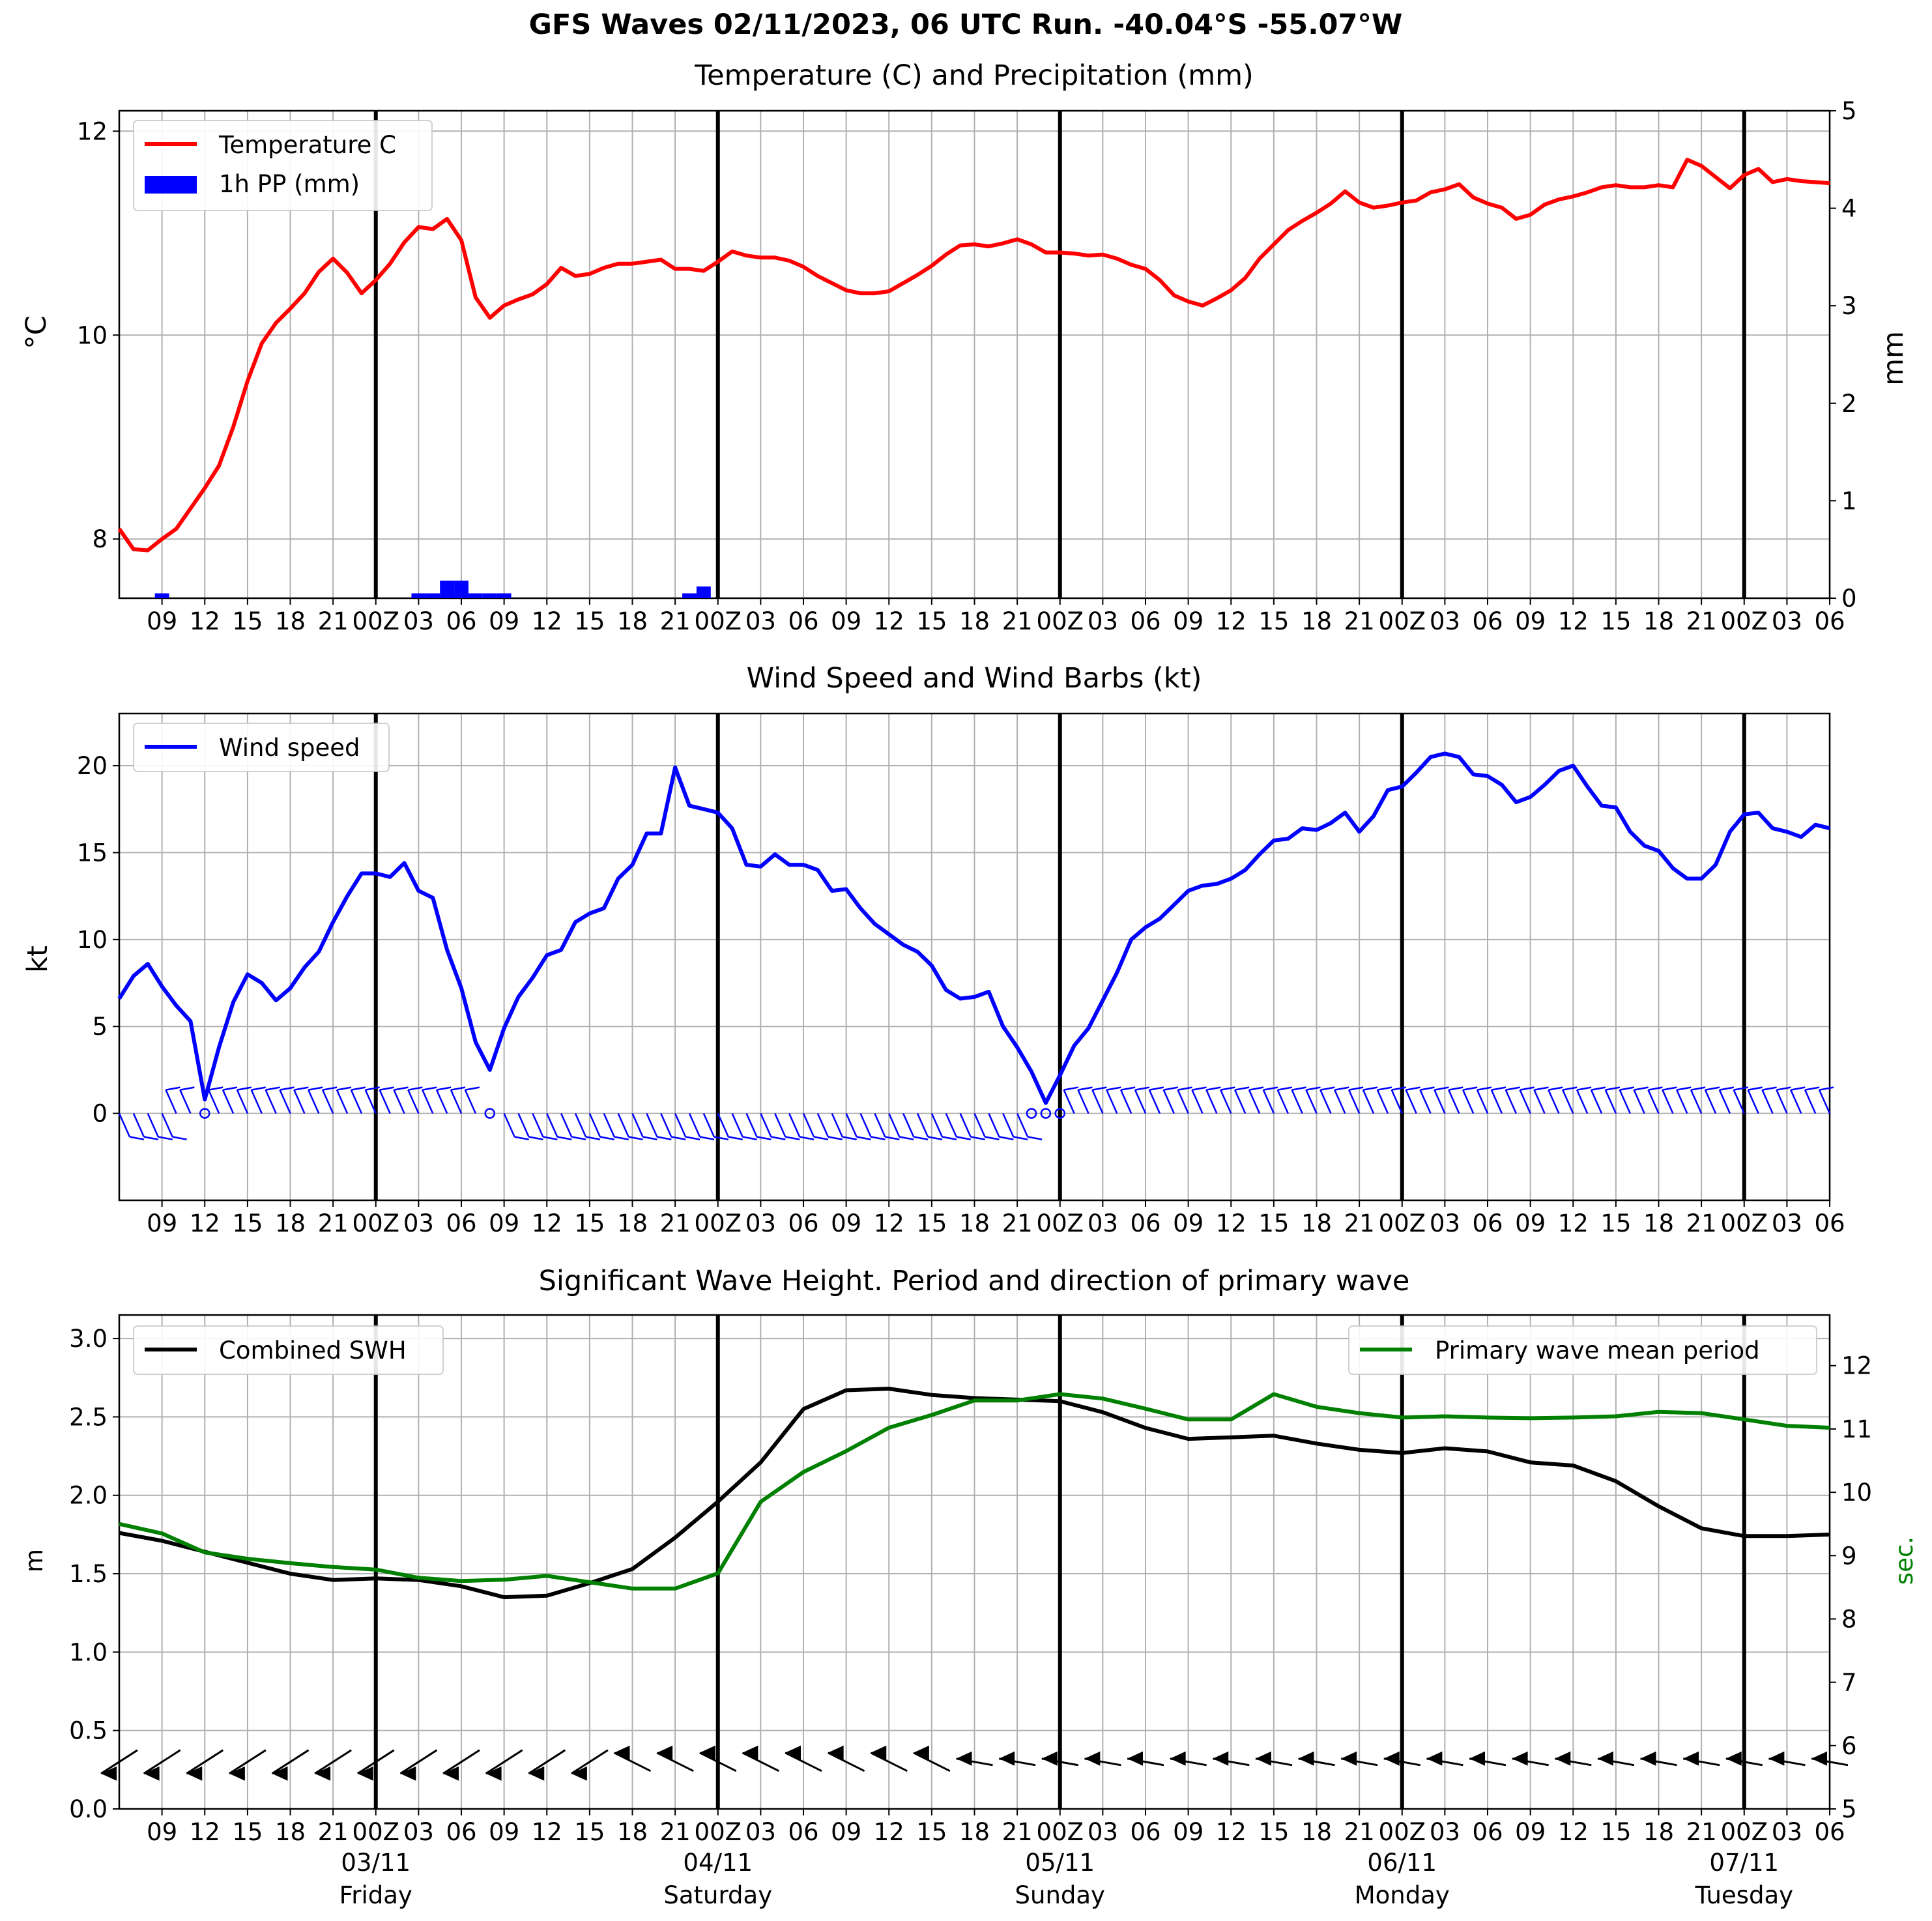  I want to click on day-weekday-label: Monday, so click(1402, 1895).